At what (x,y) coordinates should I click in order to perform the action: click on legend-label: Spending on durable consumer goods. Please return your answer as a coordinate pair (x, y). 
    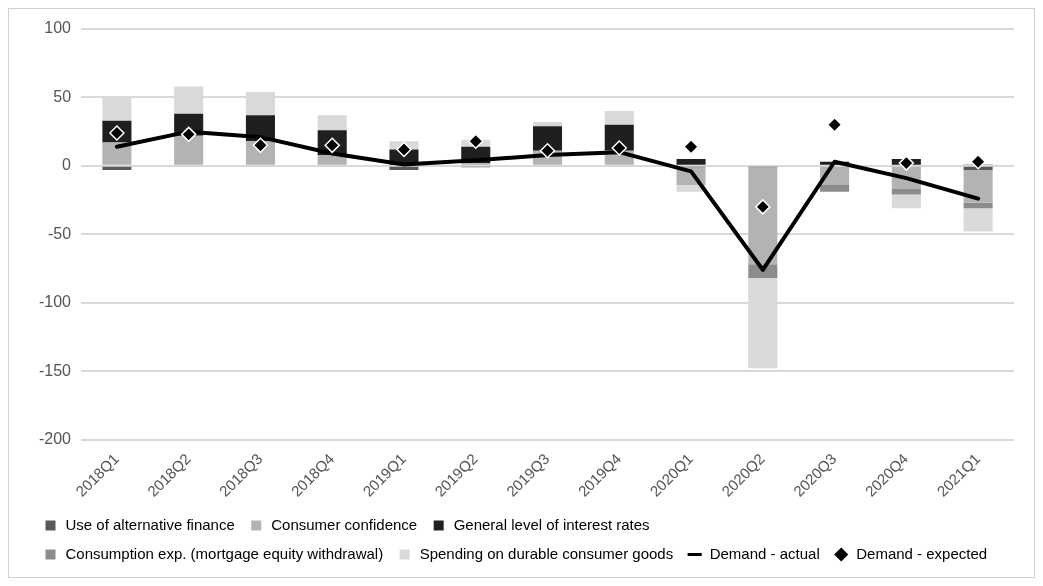
    Looking at the image, I should click on (546, 553).